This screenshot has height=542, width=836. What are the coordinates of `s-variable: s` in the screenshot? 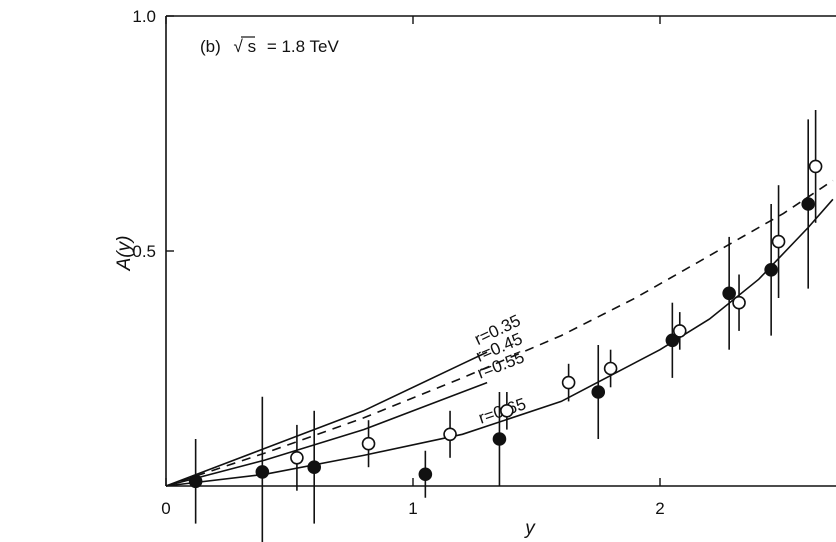 It's located at (252, 46).